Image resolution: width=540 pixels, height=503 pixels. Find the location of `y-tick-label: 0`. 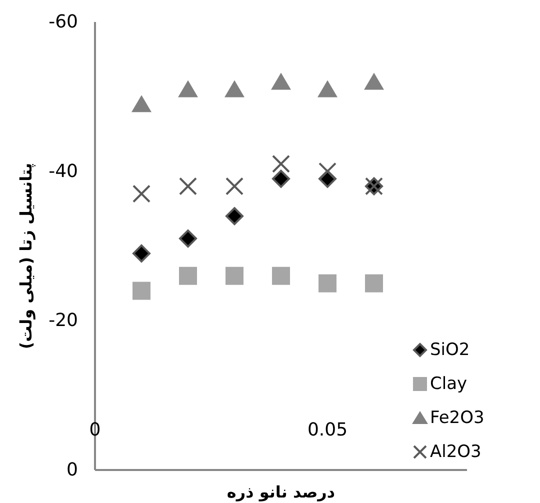

y-tick-label: 0 is located at coordinates (72, 470).